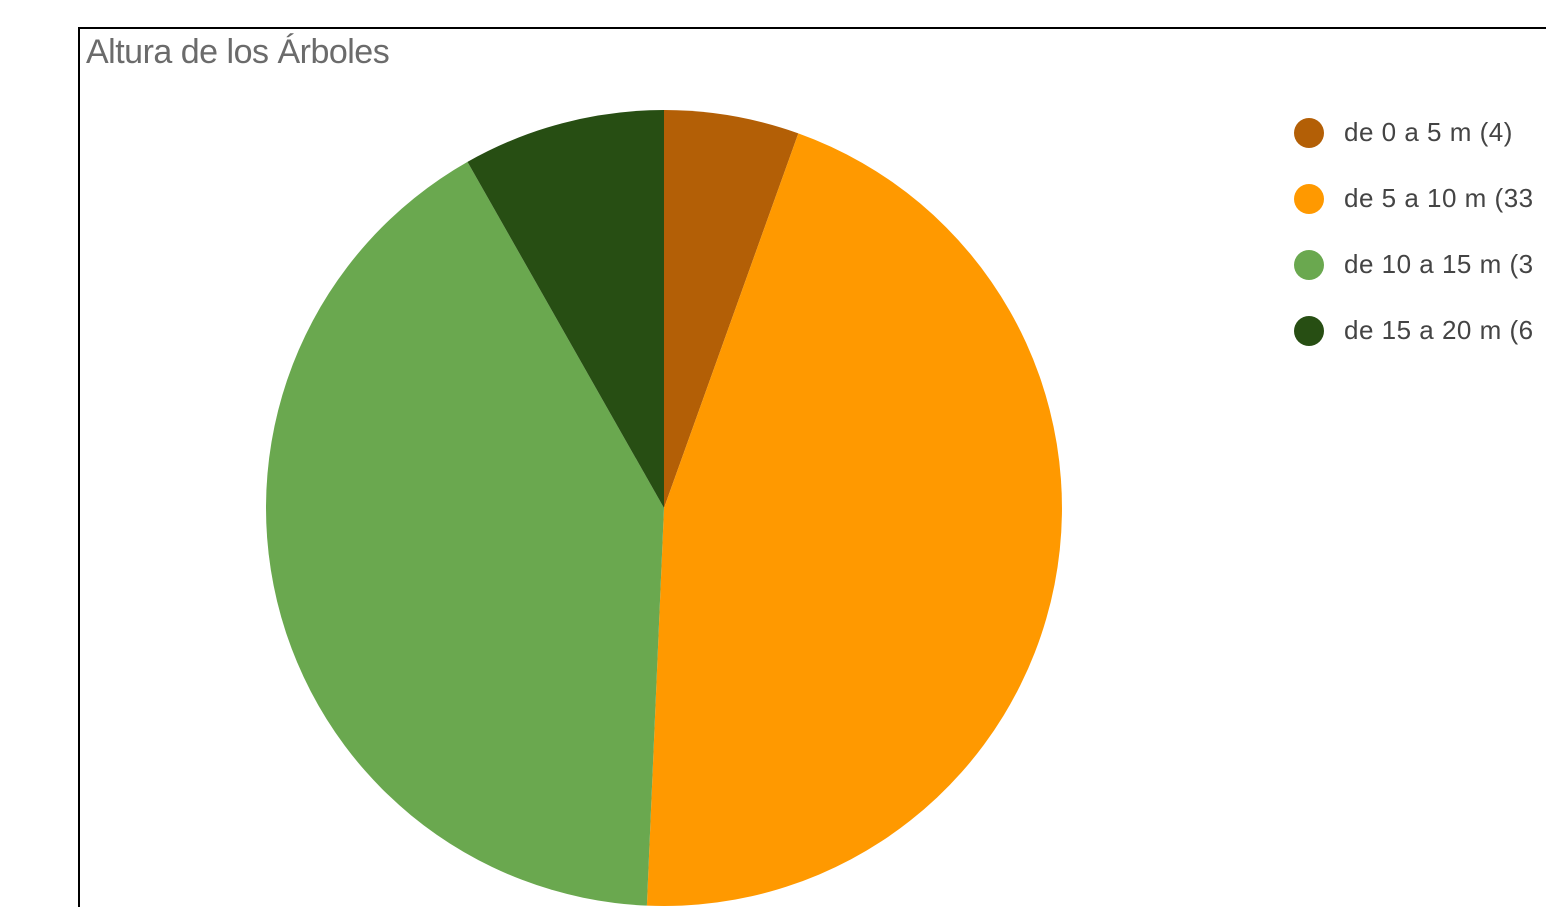 The width and height of the screenshot is (1546, 907). What do you see at coordinates (1439, 198) in the screenshot?
I see `legend-label: de 5 a 10 m (33` at bounding box center [1439, 198].